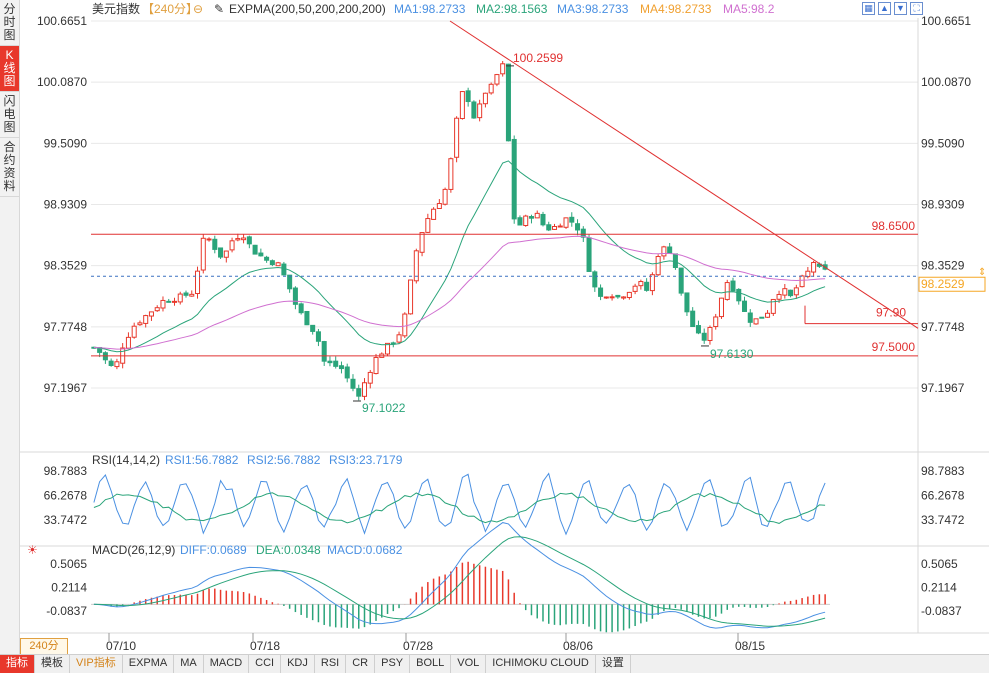  Describe the element at coordinates (202, 460) in the screenshot. I see `rsi1-value: RSI1:56.7882` at that location.